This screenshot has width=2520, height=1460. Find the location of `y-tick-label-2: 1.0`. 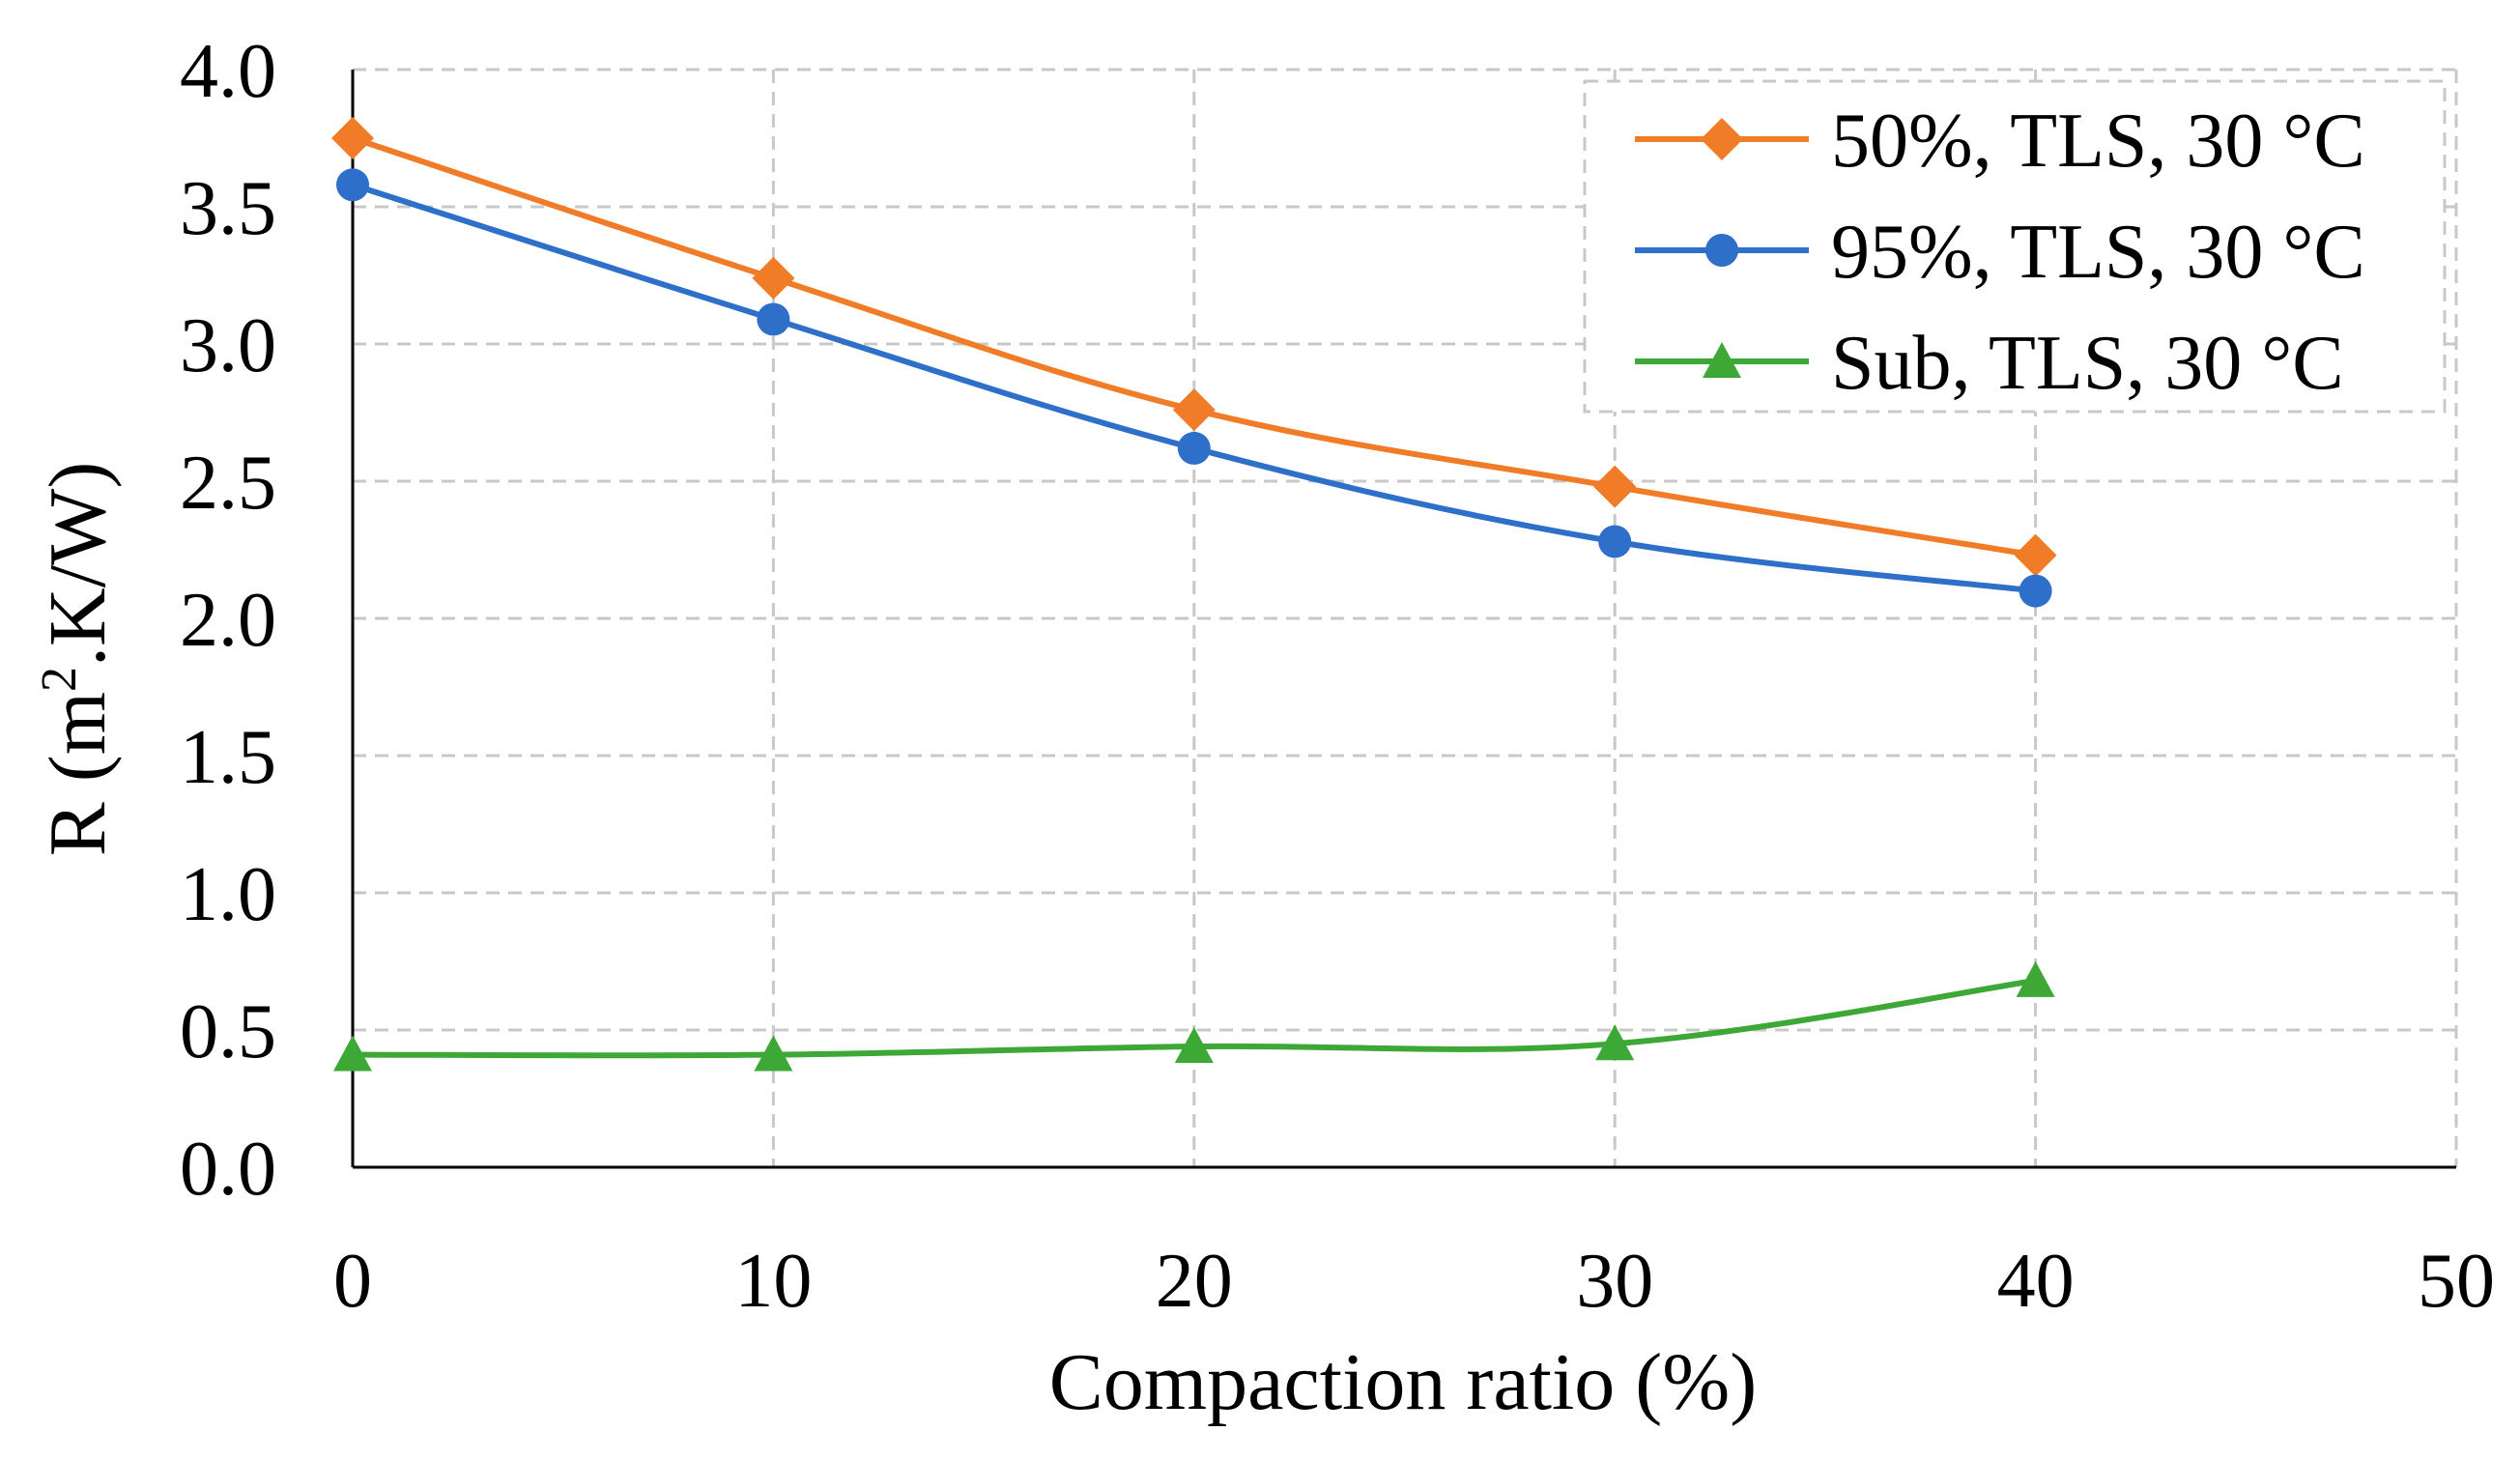

y-tick-label-2: 1.0 is located at coordinates (228, 894).